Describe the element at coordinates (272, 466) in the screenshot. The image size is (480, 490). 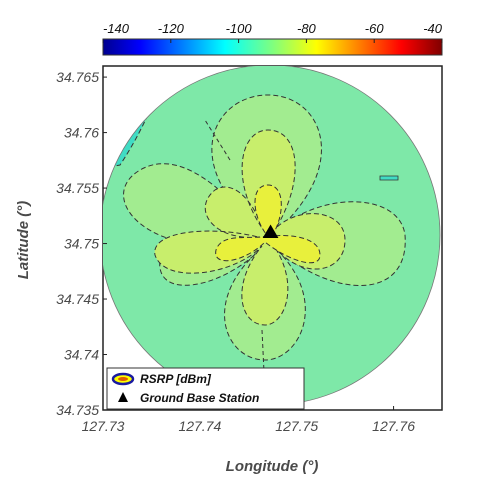
I see `x-axis-label: Longitude (°)` at that location.